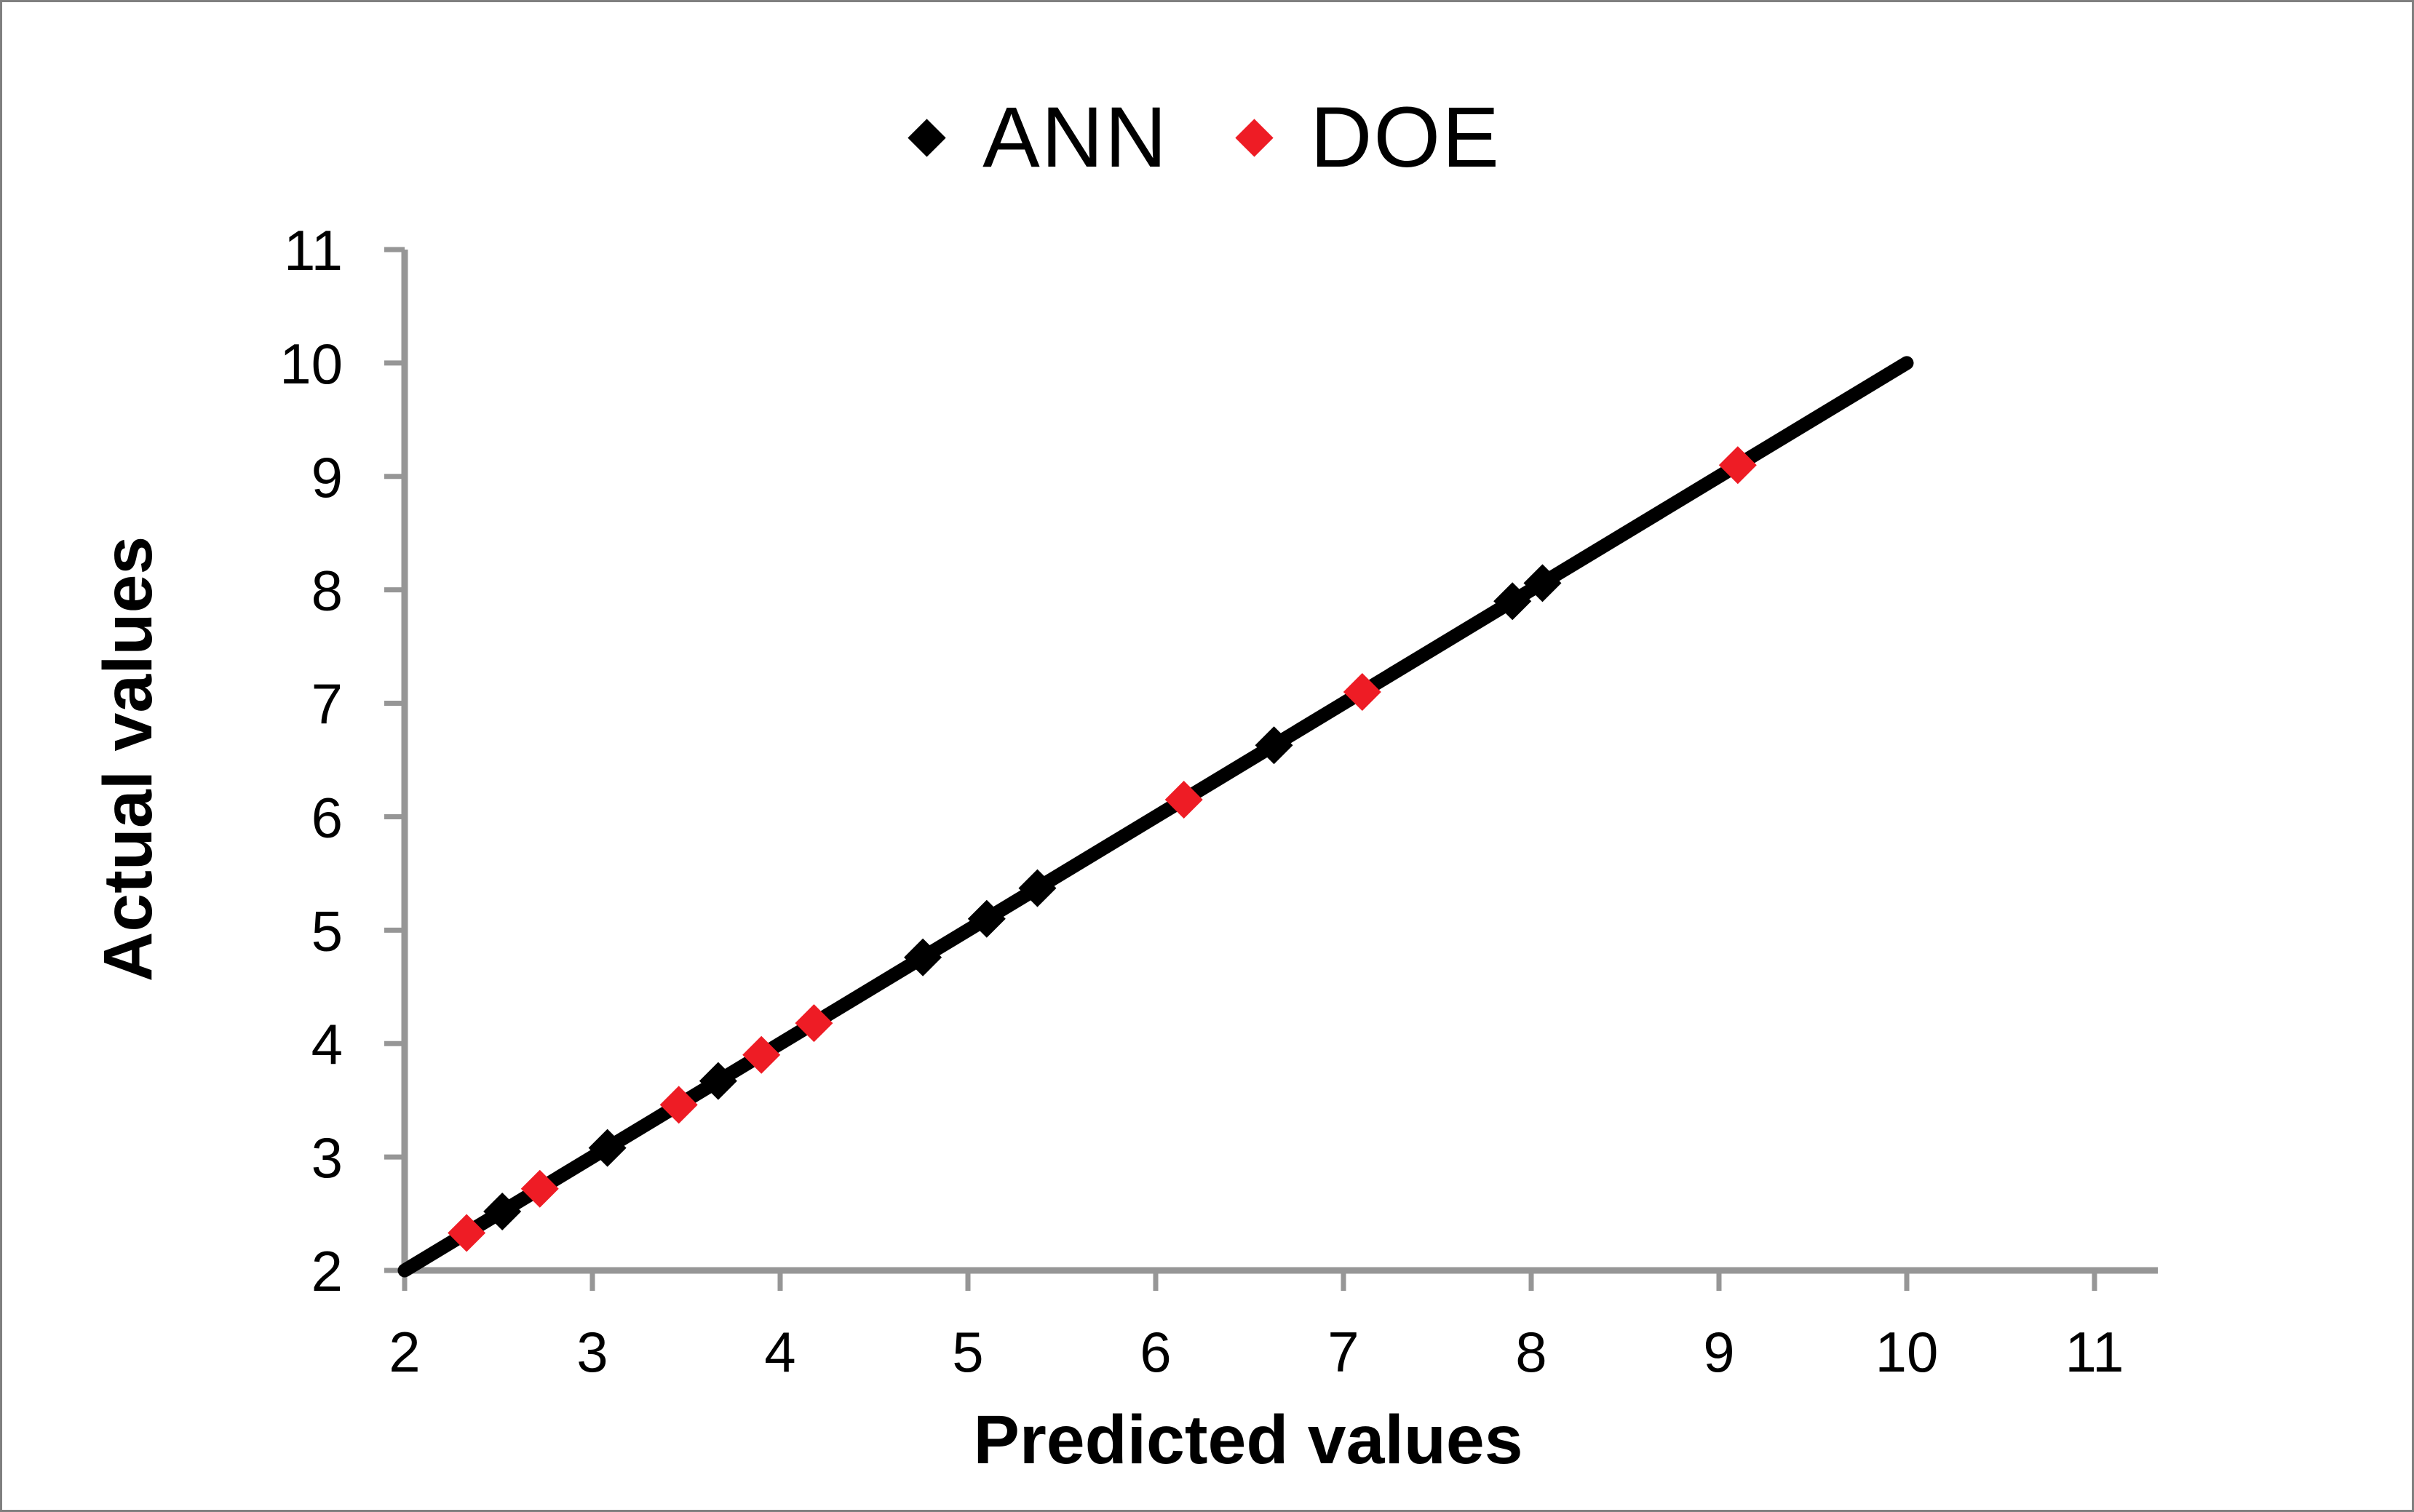  What do you see at coordinates (404, 1352) in the screenshot?
I see `x-tick-label: 2` at bounding box center [404, 1352].